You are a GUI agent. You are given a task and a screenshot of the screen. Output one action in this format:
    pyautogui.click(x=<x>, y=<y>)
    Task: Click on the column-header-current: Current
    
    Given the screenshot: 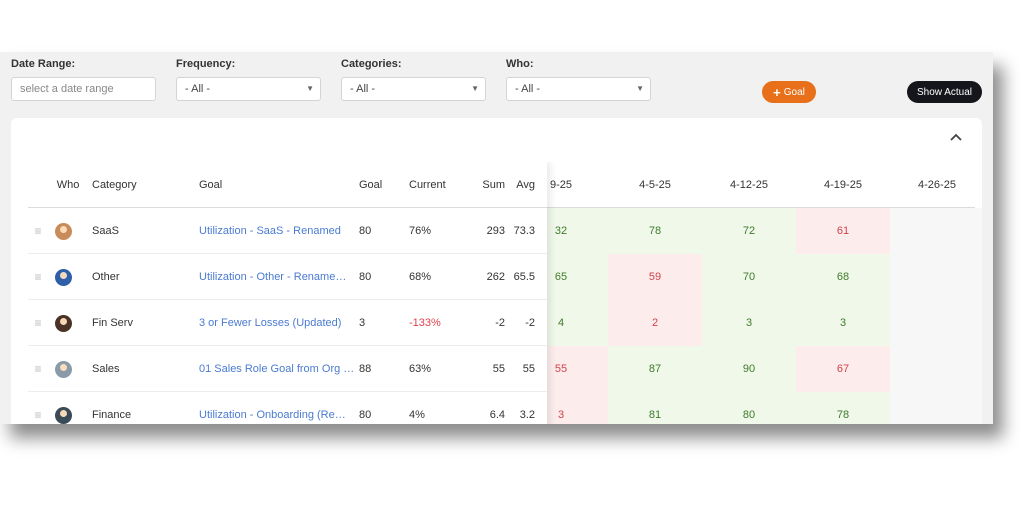 What is the action you would take?
    pyautogui.click(x=427, y=185)
    